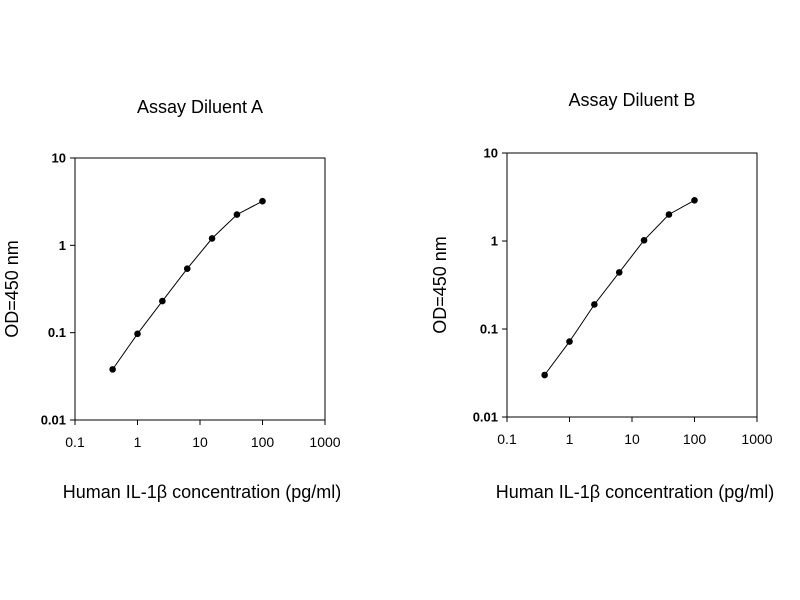  Describe the element at coordinates (631, 100) in the screenshot. I see `chart-title: Assay Diluent B` at that location.